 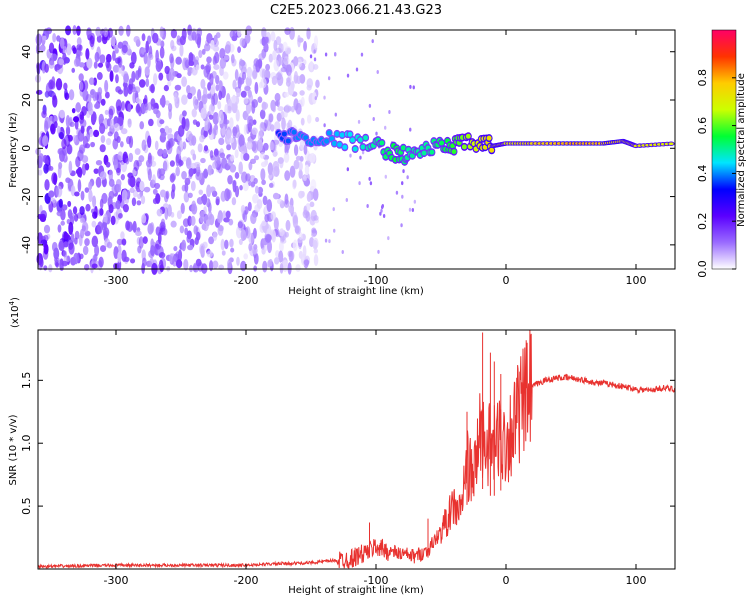 I want to click on snr-y-axis-label: SNR (10 * v/v), so click(x=13, y=449).